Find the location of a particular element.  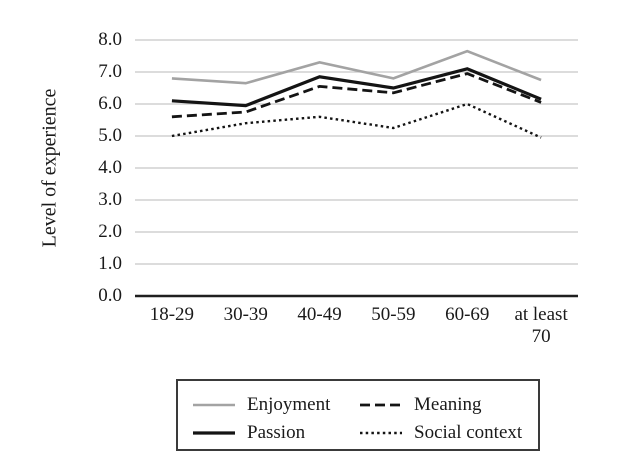

y-tick-label: 3.0 is located at coordinates (110, 199).